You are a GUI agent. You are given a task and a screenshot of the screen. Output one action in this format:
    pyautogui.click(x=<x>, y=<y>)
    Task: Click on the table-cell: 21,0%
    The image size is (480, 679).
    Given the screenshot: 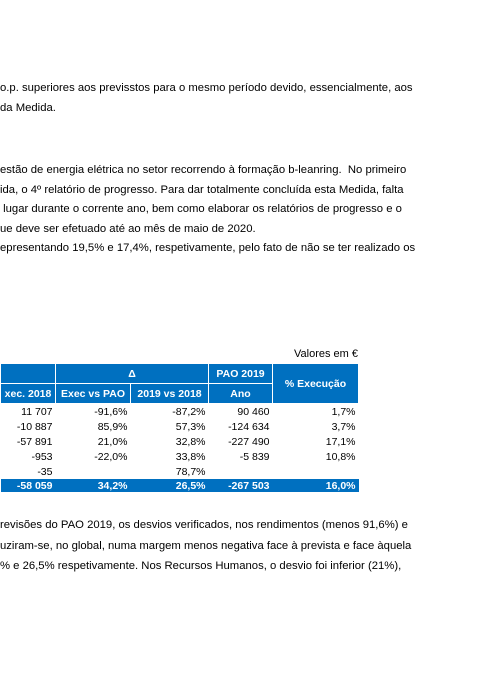 What is the action you would take?
    pyautogui.click(x=112, y=441)
    